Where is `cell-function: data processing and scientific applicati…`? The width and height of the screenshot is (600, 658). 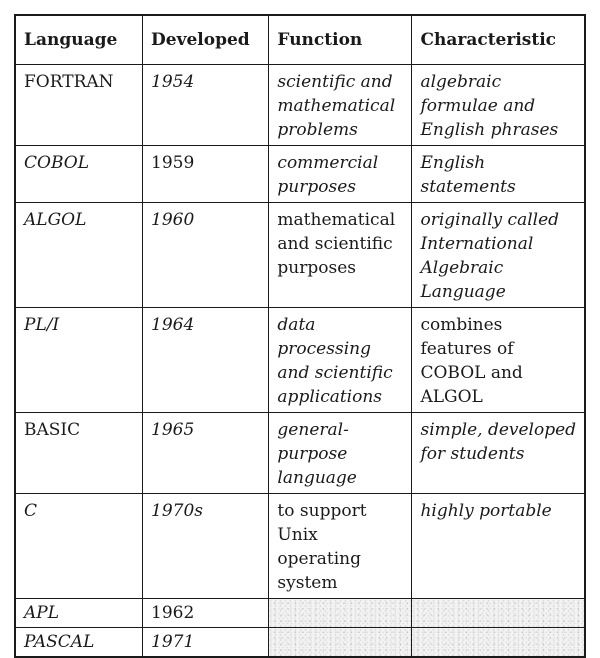
cell-function: data processing and scientific applicati… is located at coordinates (340, 360).